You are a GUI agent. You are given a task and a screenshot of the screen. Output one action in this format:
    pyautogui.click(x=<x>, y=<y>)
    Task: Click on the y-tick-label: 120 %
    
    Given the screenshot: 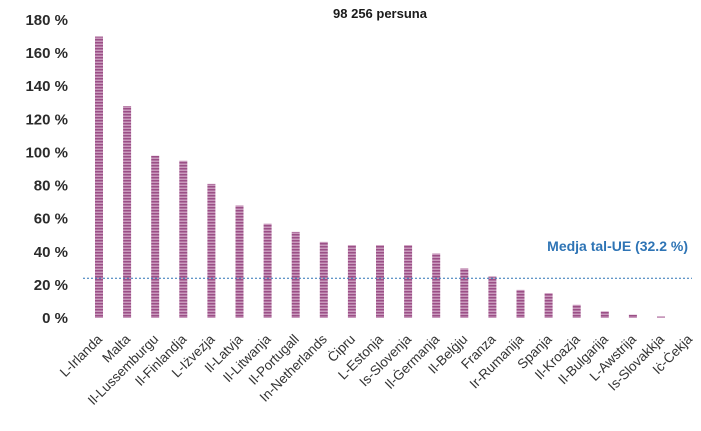 What is the action you would take?
    pyautogui.click(x=46, y=119)
    